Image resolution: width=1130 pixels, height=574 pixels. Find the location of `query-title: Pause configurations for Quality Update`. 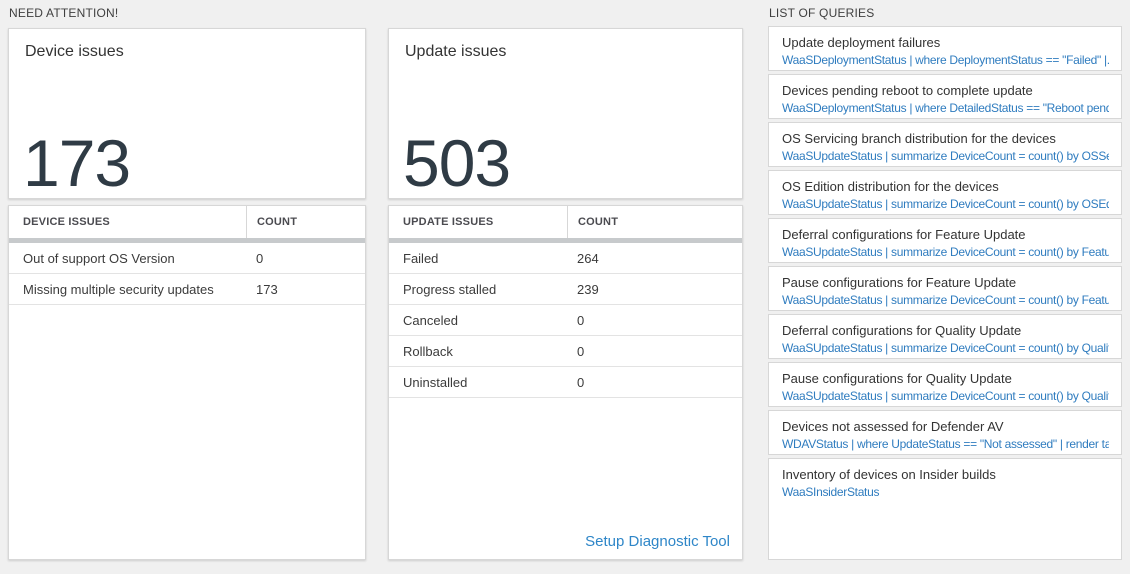

query-title: Pause configurations for Quality Update is located at coordinates (897, 378).